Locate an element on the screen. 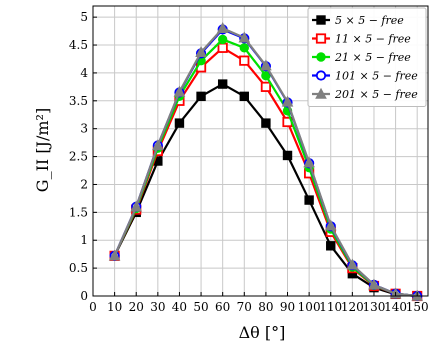 The width and height of the screenshot is (433, 347). y-axis-label: G_II [J/m²] is located at coordinates (42, 150).